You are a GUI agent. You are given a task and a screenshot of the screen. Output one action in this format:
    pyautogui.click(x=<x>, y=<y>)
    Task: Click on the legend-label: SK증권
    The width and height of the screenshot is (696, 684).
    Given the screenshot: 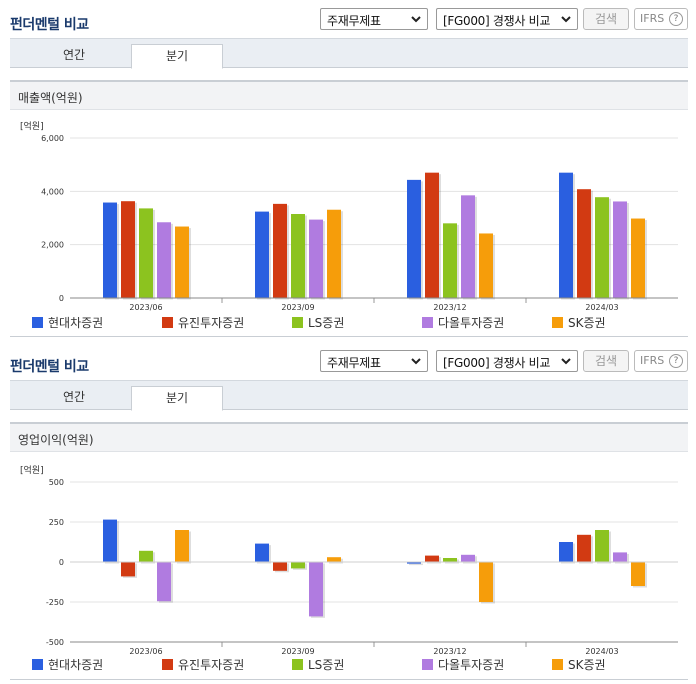 What is the action you would take?
    pyautogui.click(x=587, y=665)
    